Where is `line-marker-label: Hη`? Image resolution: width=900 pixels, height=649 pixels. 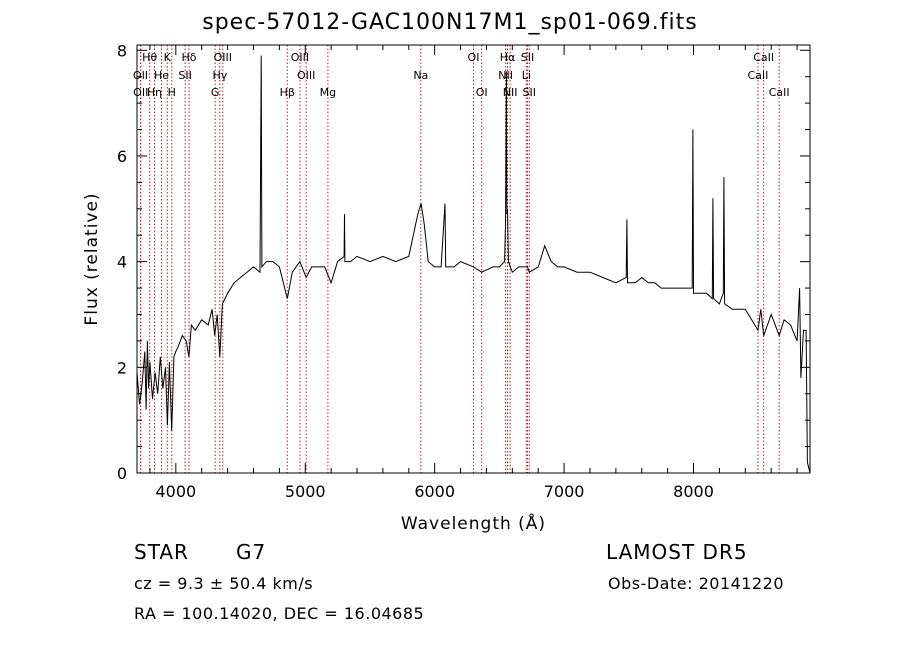
line-marker-label: Hη is located at coordinates (154, 92).